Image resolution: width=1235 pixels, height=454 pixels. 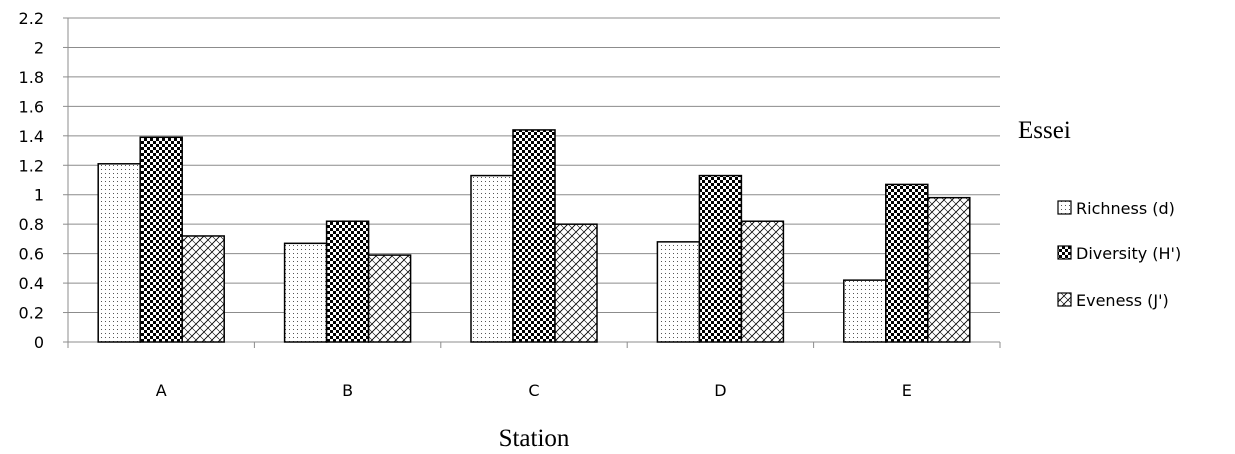 I want to click on x-tick-label: E, so click(x=907, y=390).